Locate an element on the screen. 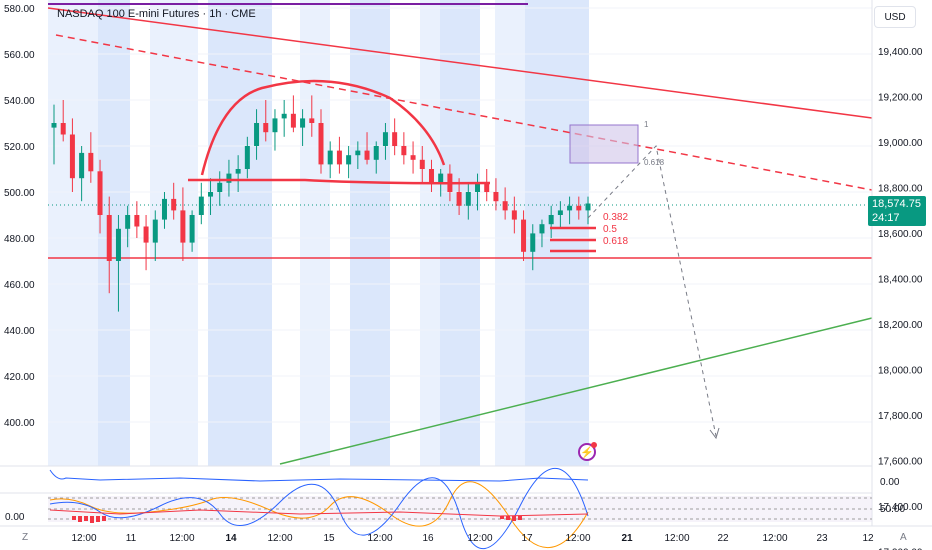 This screenshot has height=550, width=932. fib-label-0382: 0.382 is located at coordinates (615, 217).